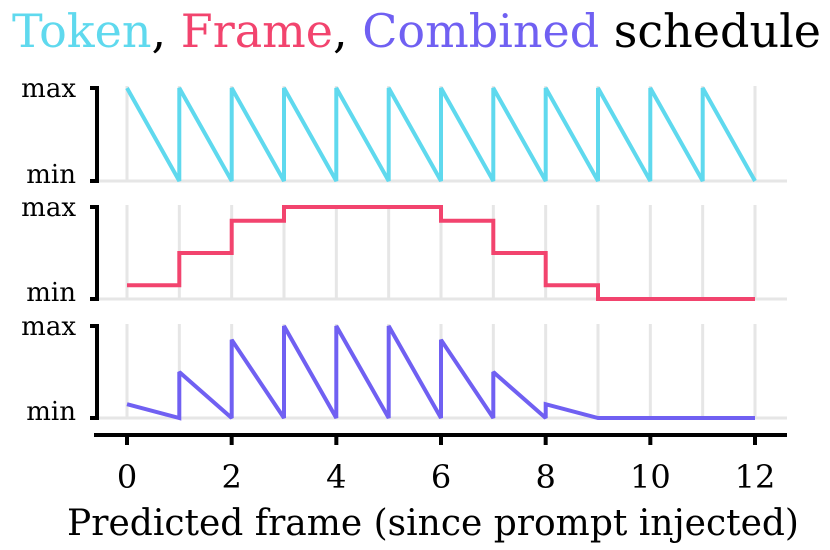  What do you see at coordinates (127, 477) in the screenshot?
I see `x-tick-label: 0` at bounding box center [127, 477].